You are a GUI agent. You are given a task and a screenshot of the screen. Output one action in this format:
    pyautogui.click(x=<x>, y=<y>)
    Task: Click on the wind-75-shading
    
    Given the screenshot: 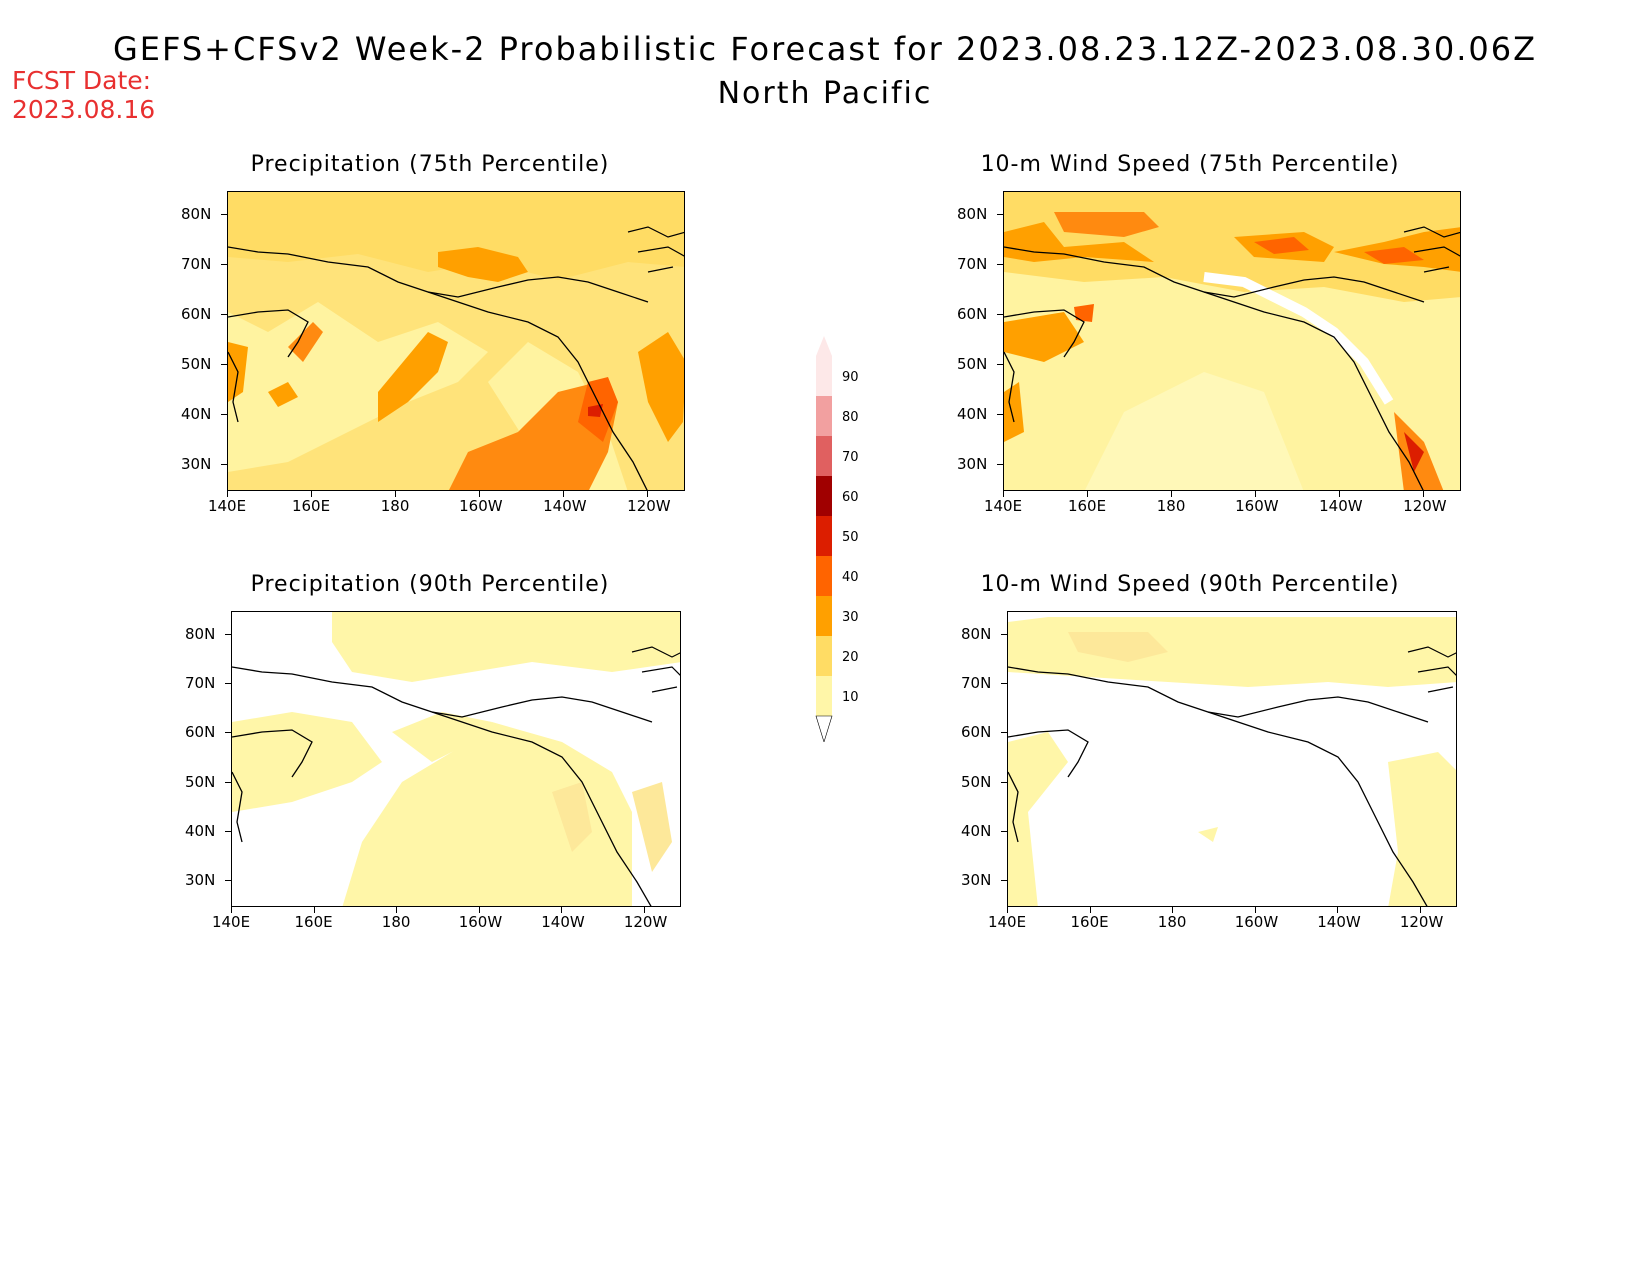 What is the action you would take?
    pyautogui.click(x=1232, y=351)
    